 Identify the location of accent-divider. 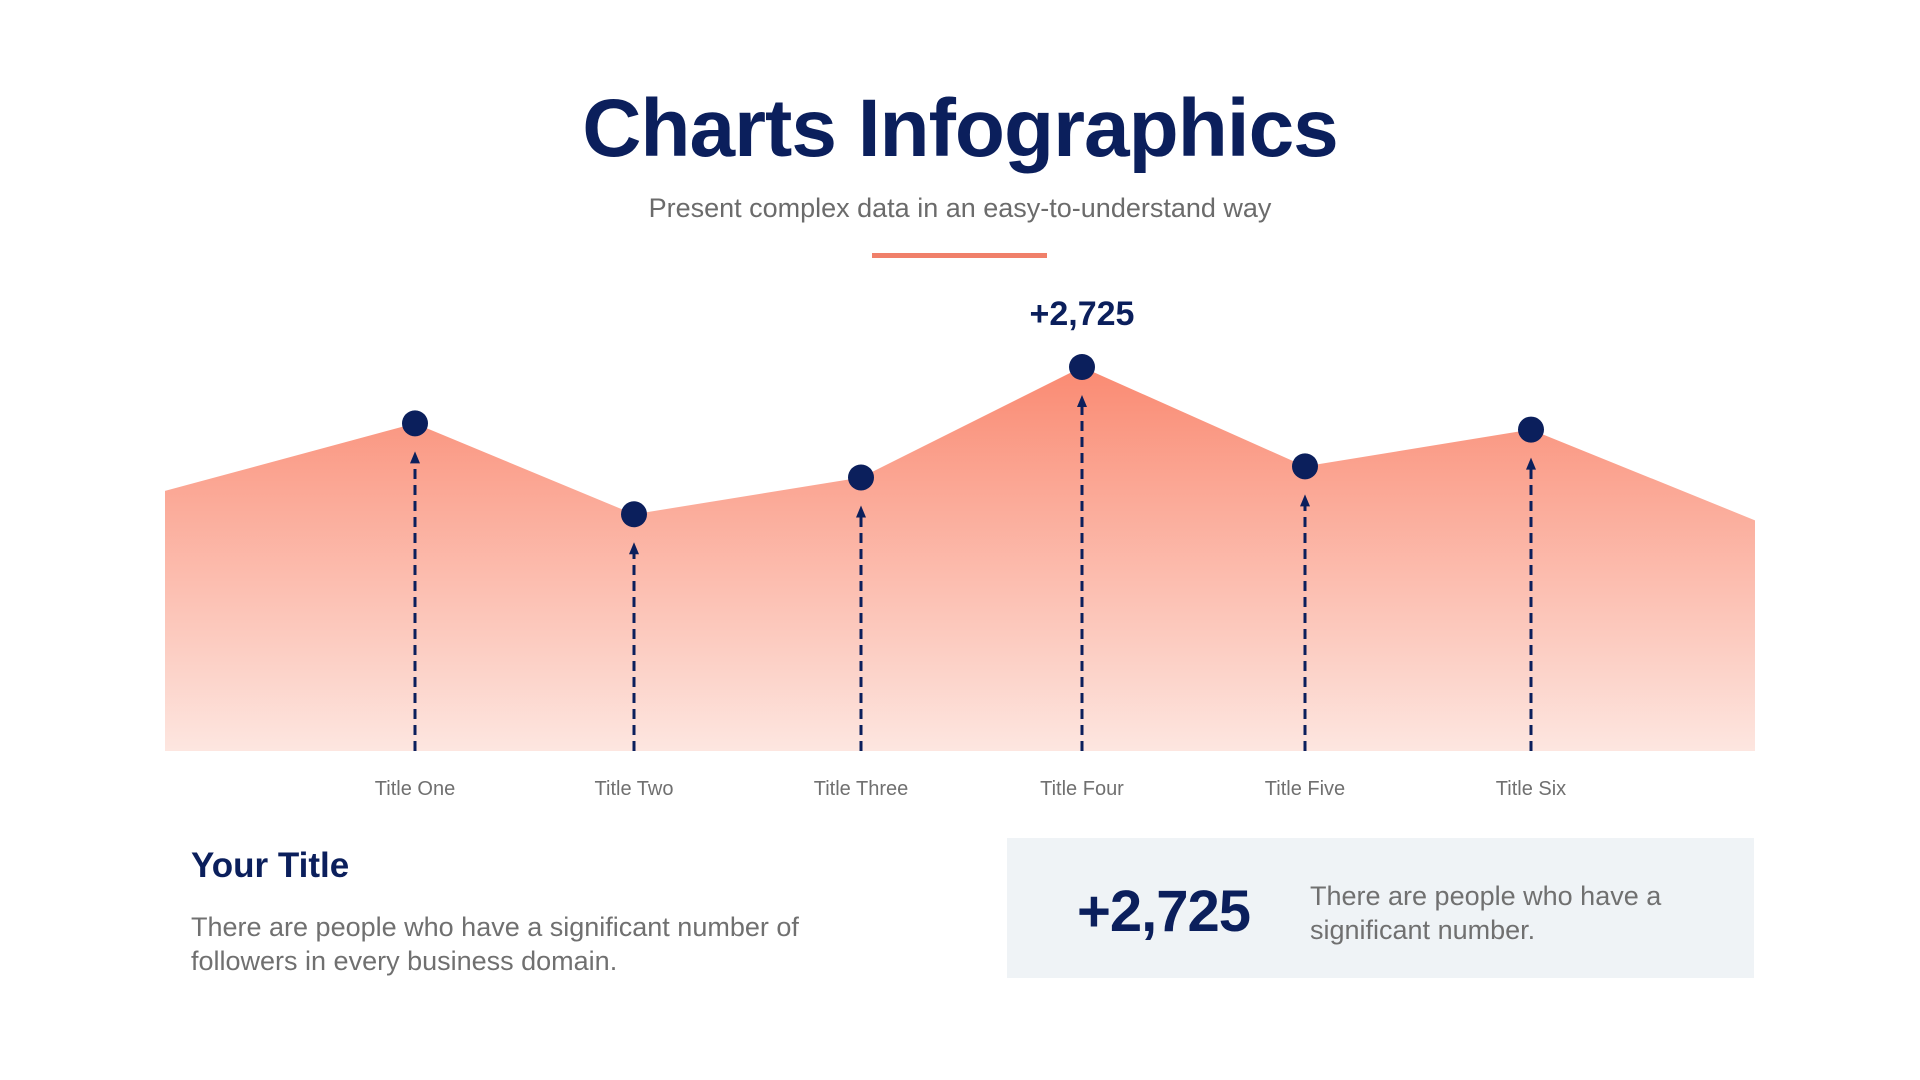
(959, 255).